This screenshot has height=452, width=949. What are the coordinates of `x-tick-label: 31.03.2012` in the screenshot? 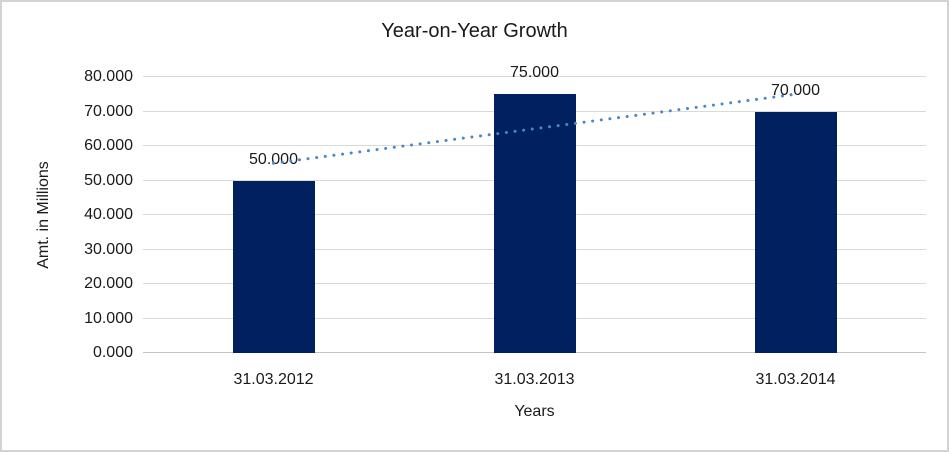 It's located at (273, 379).